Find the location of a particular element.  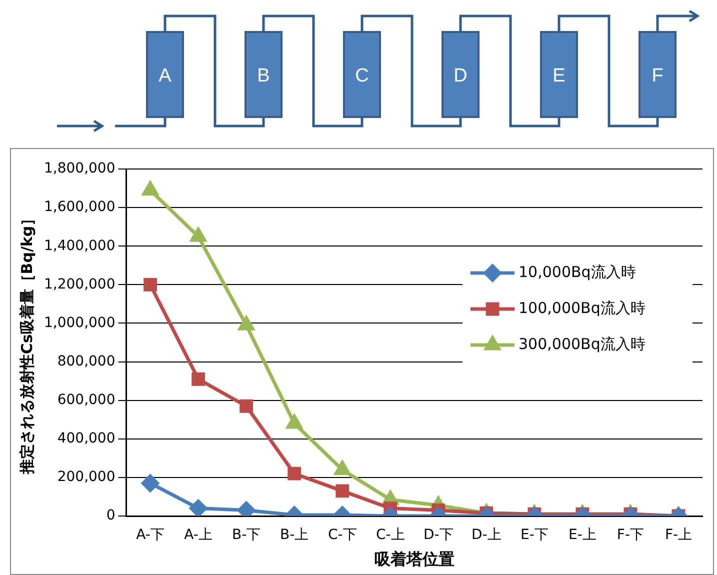

x-tick-label: B-下 is located at coordinates (246, 535).